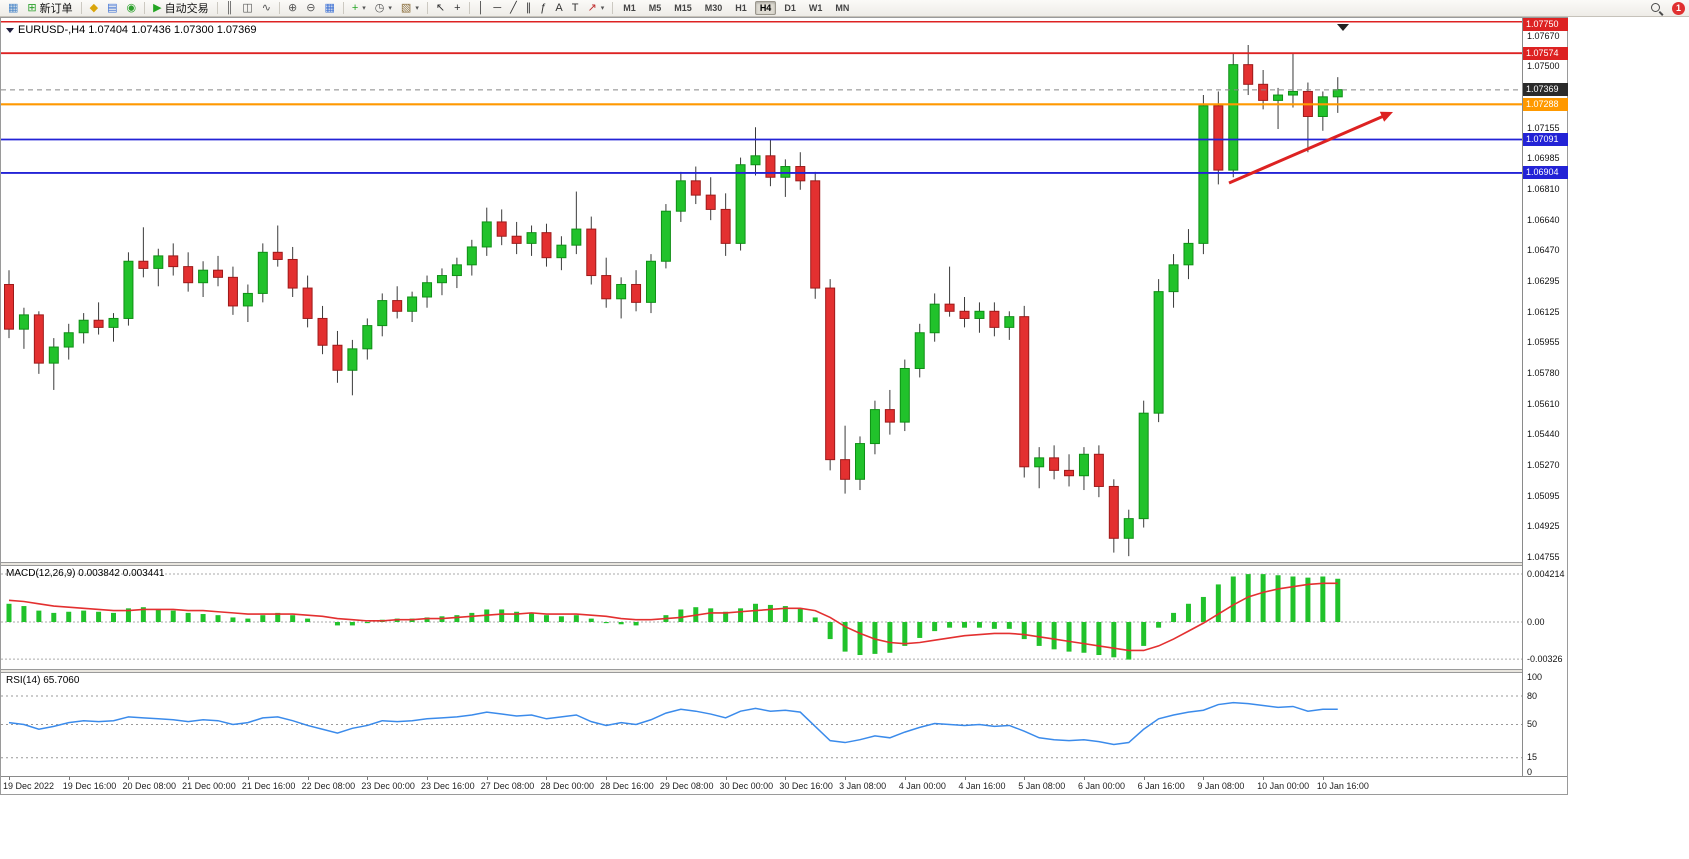 The width and height of the screenshot is (1689, 859). I want to click on indicators-button: + ▾, so click(359, 8).